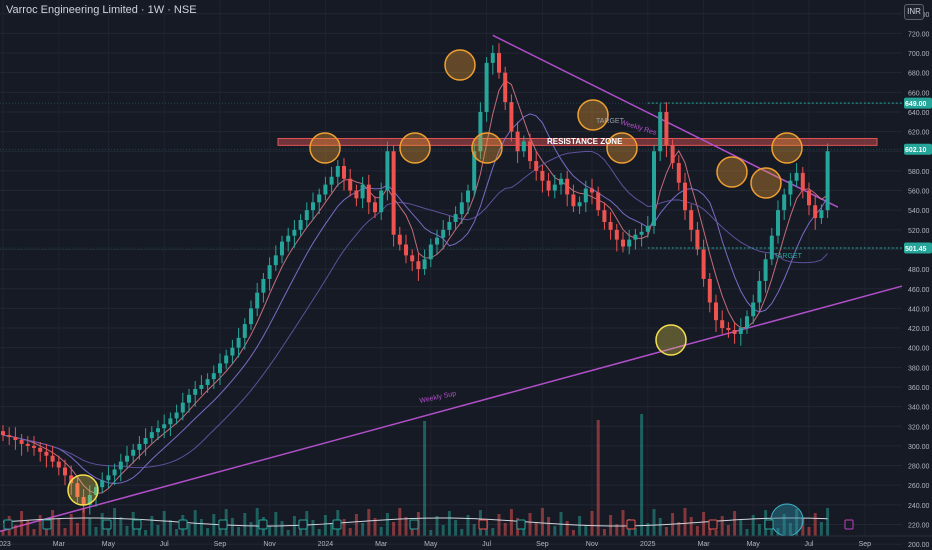 Image resolution: width=932 pixels, height=550 pixels. Describe the element at coordinates (919, 34) in the screenshot. I see `y-tick-label: 720.00` at that location.